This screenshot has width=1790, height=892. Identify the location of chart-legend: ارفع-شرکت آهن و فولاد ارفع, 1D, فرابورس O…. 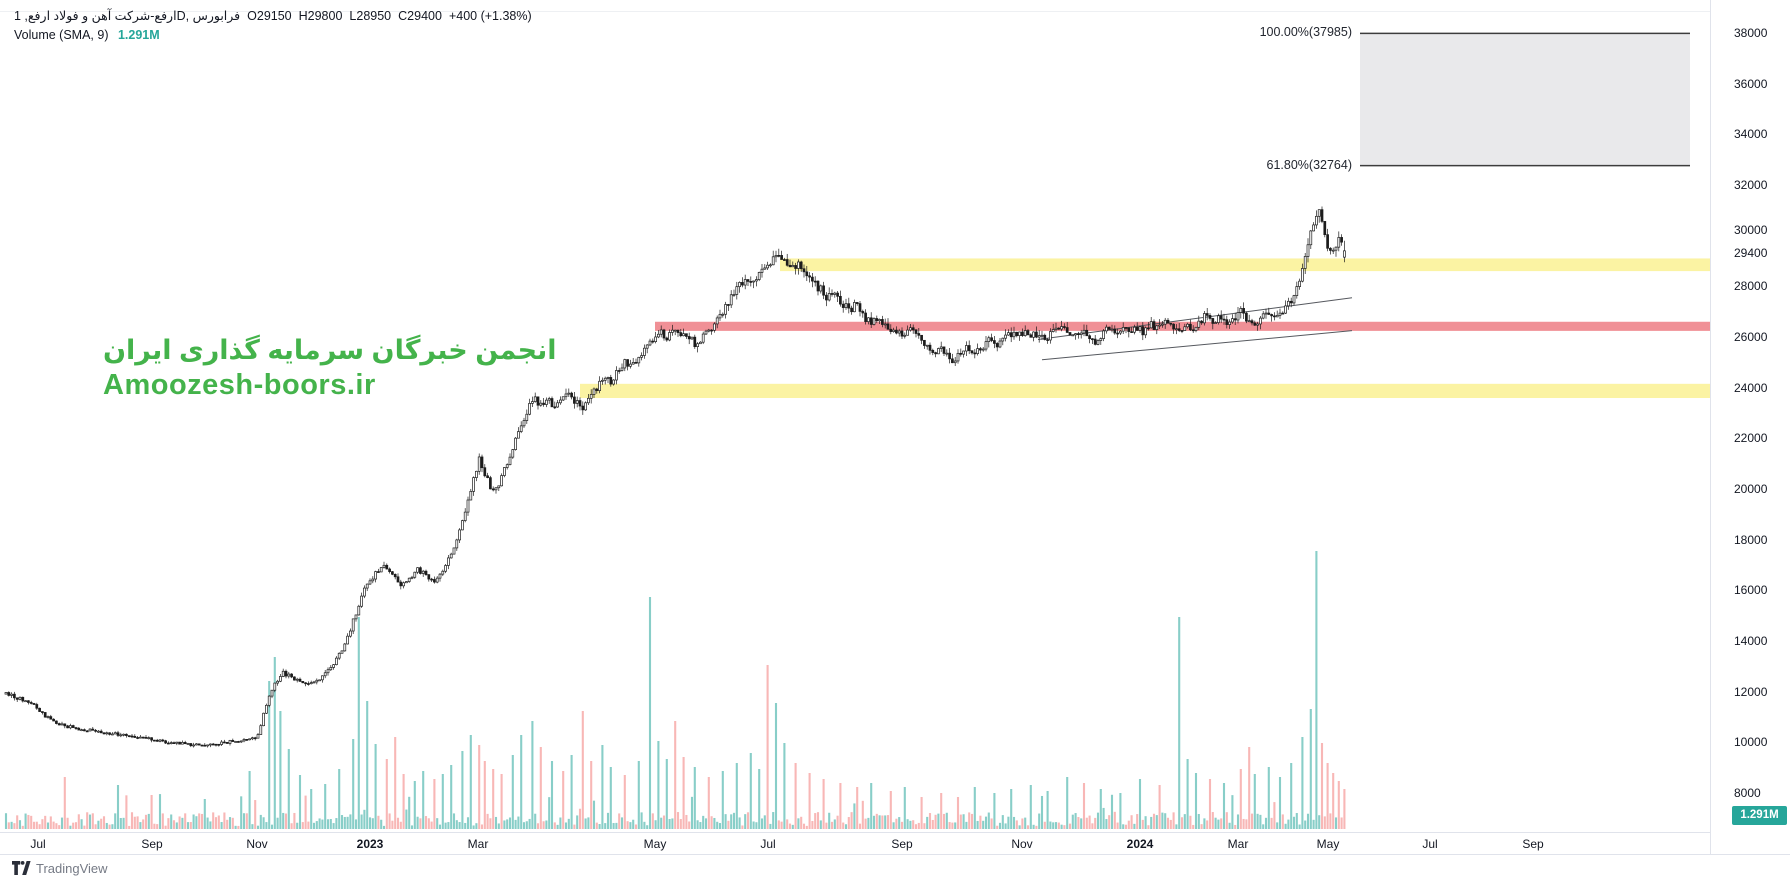
(276, 25).